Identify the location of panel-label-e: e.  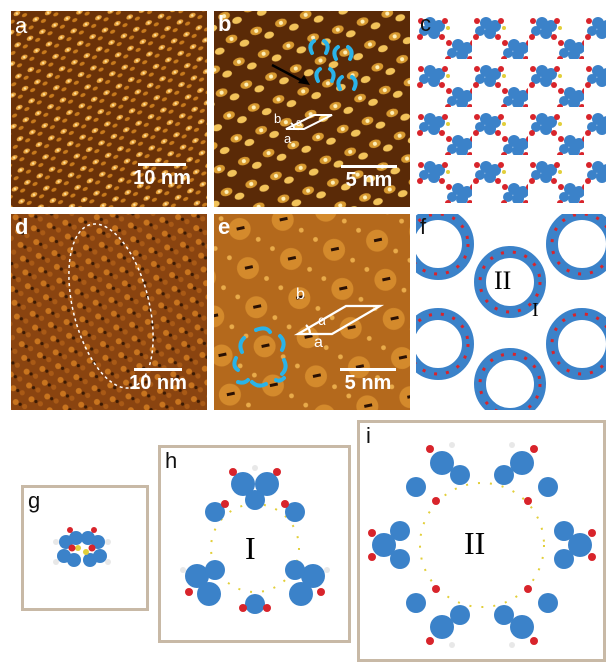
(224, 226).